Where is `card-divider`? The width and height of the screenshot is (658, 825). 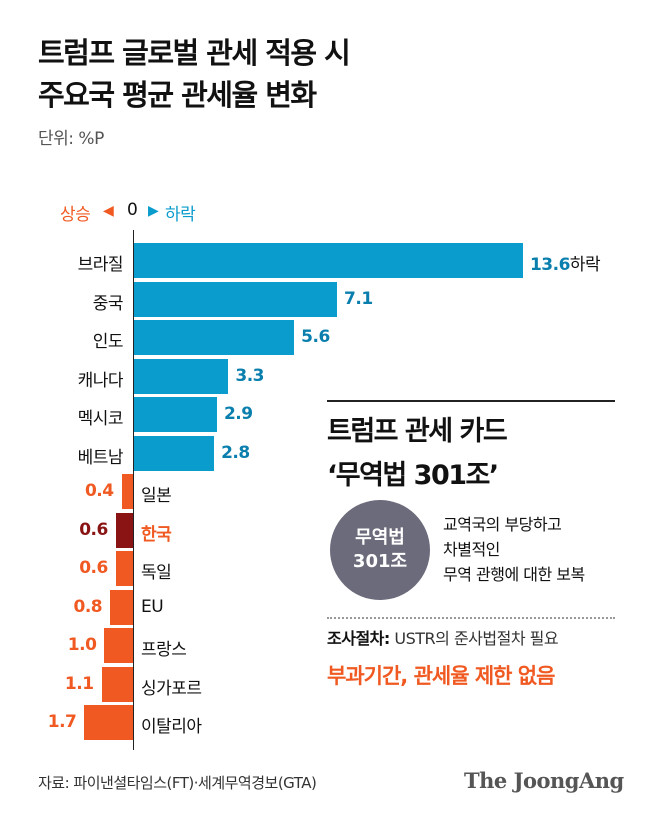 card-divider is located at coordinates (471, 401).